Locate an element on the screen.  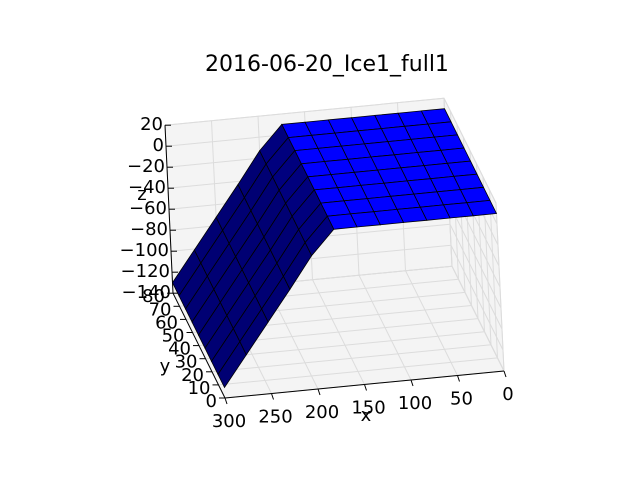
z-tick-label: −40 is located at coordinates (147, 187).